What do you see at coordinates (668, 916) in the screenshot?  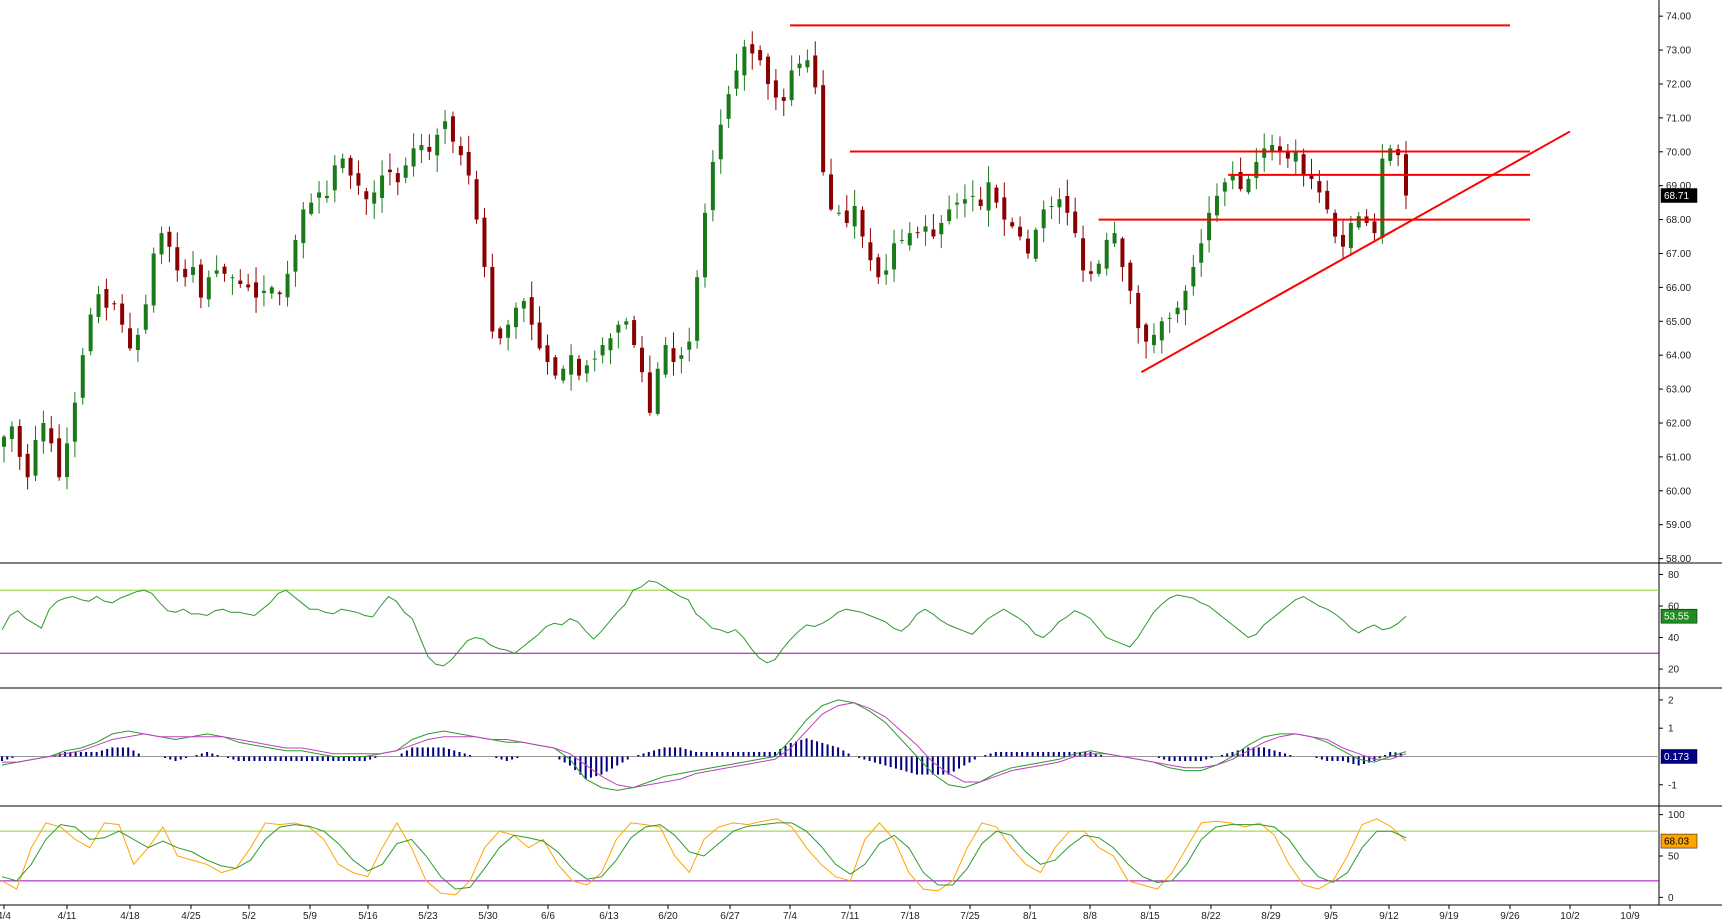 I see `date-tick-label: 6/20` at bounding box center [668, 916].